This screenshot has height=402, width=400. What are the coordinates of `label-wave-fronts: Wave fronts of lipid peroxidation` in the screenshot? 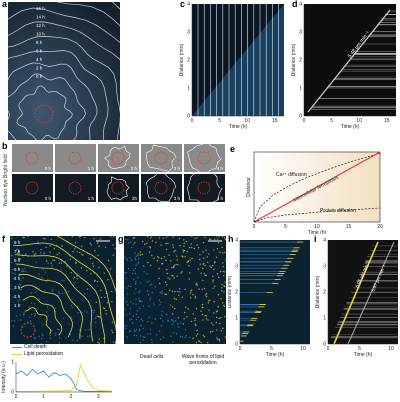 It's located at (203, 360).